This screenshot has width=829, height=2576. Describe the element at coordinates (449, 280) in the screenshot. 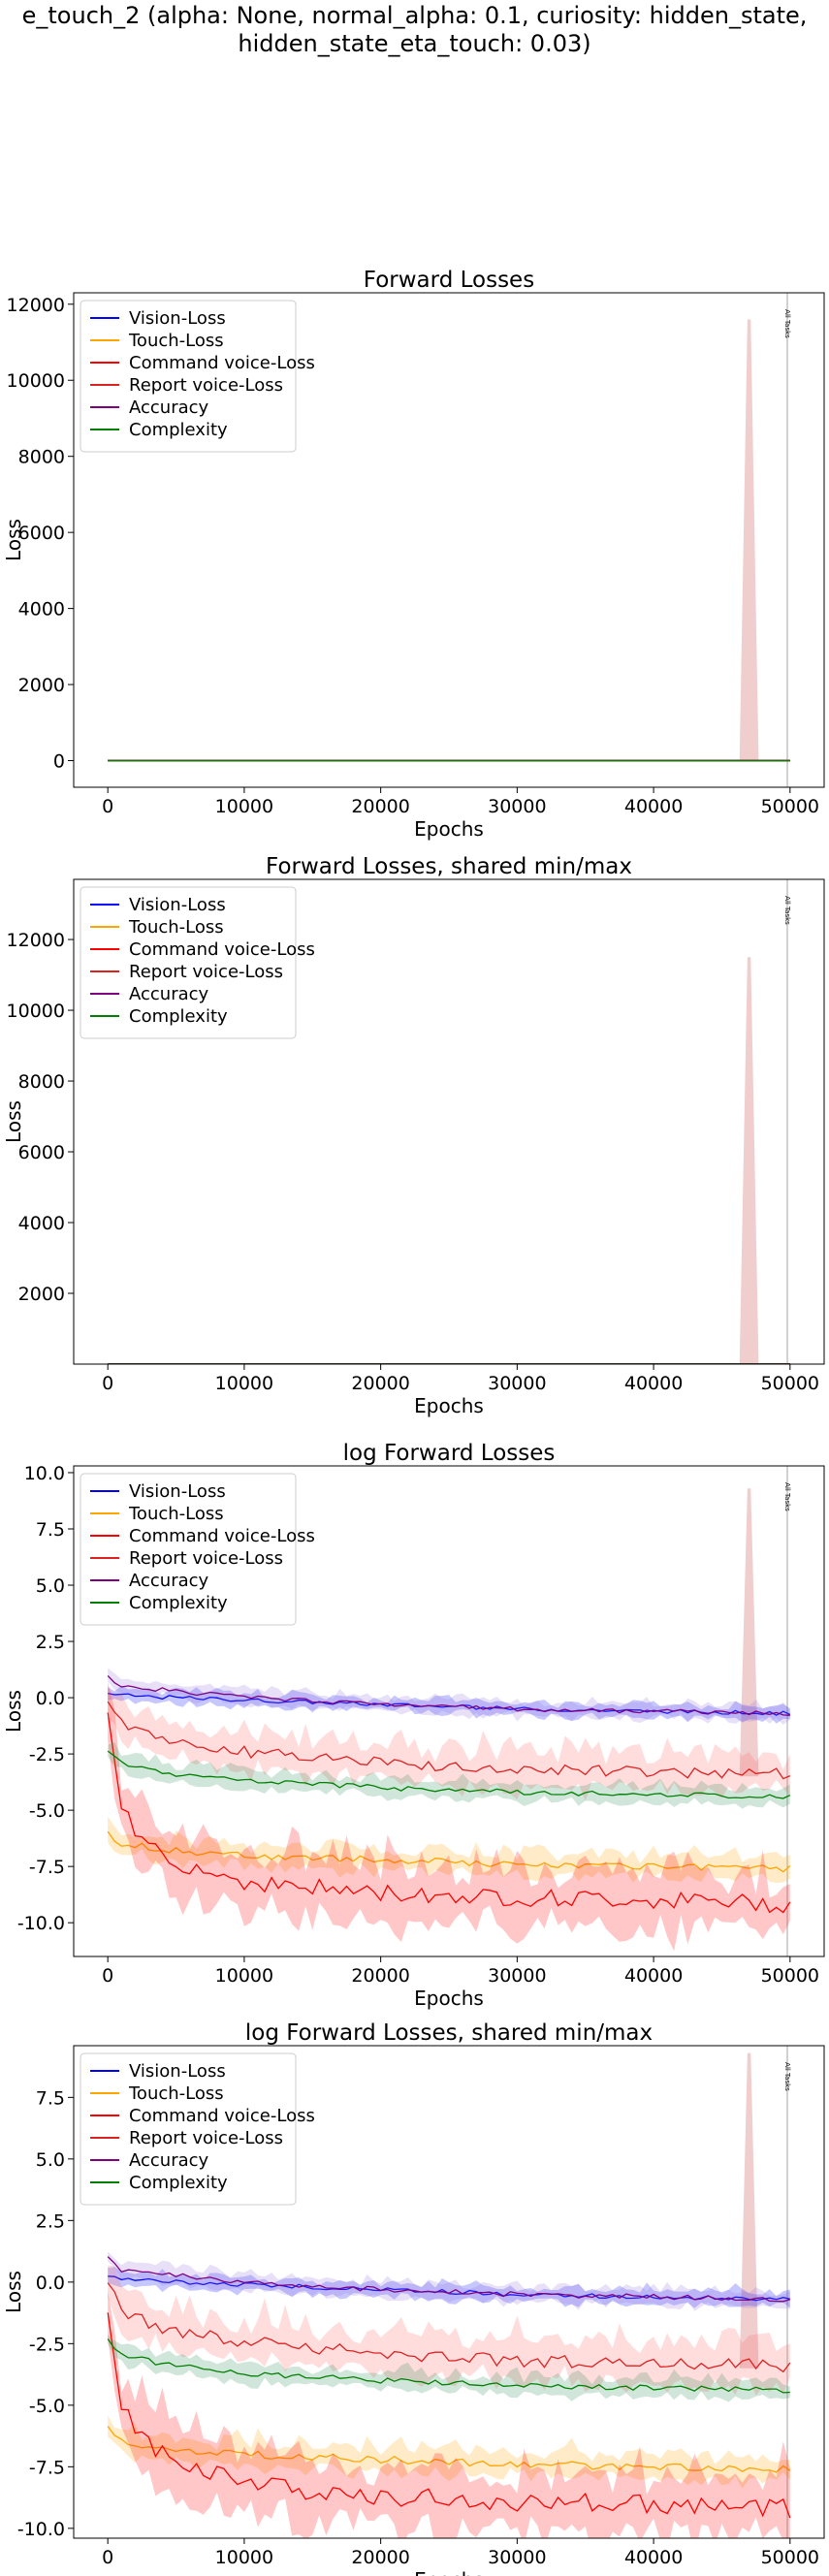

I see `chart-title: Forward Losses` at that location.